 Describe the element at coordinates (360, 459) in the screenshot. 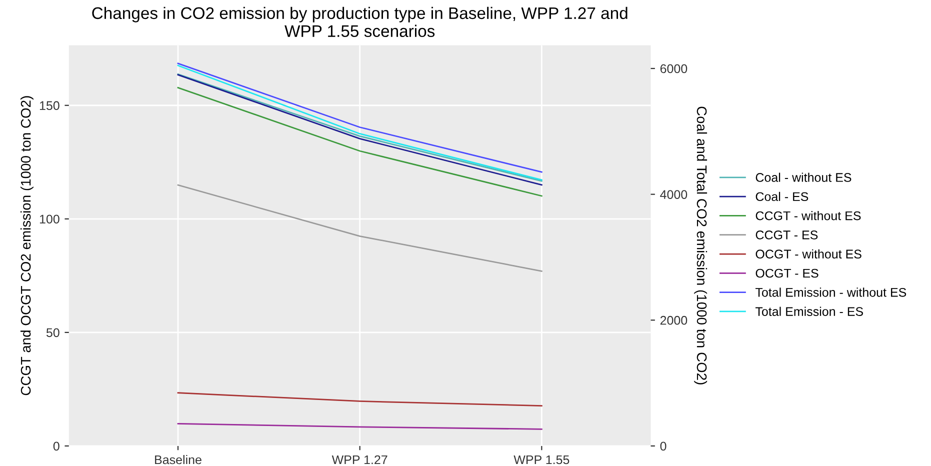

I see `x-tick-label: WPP 1.27` at that location.